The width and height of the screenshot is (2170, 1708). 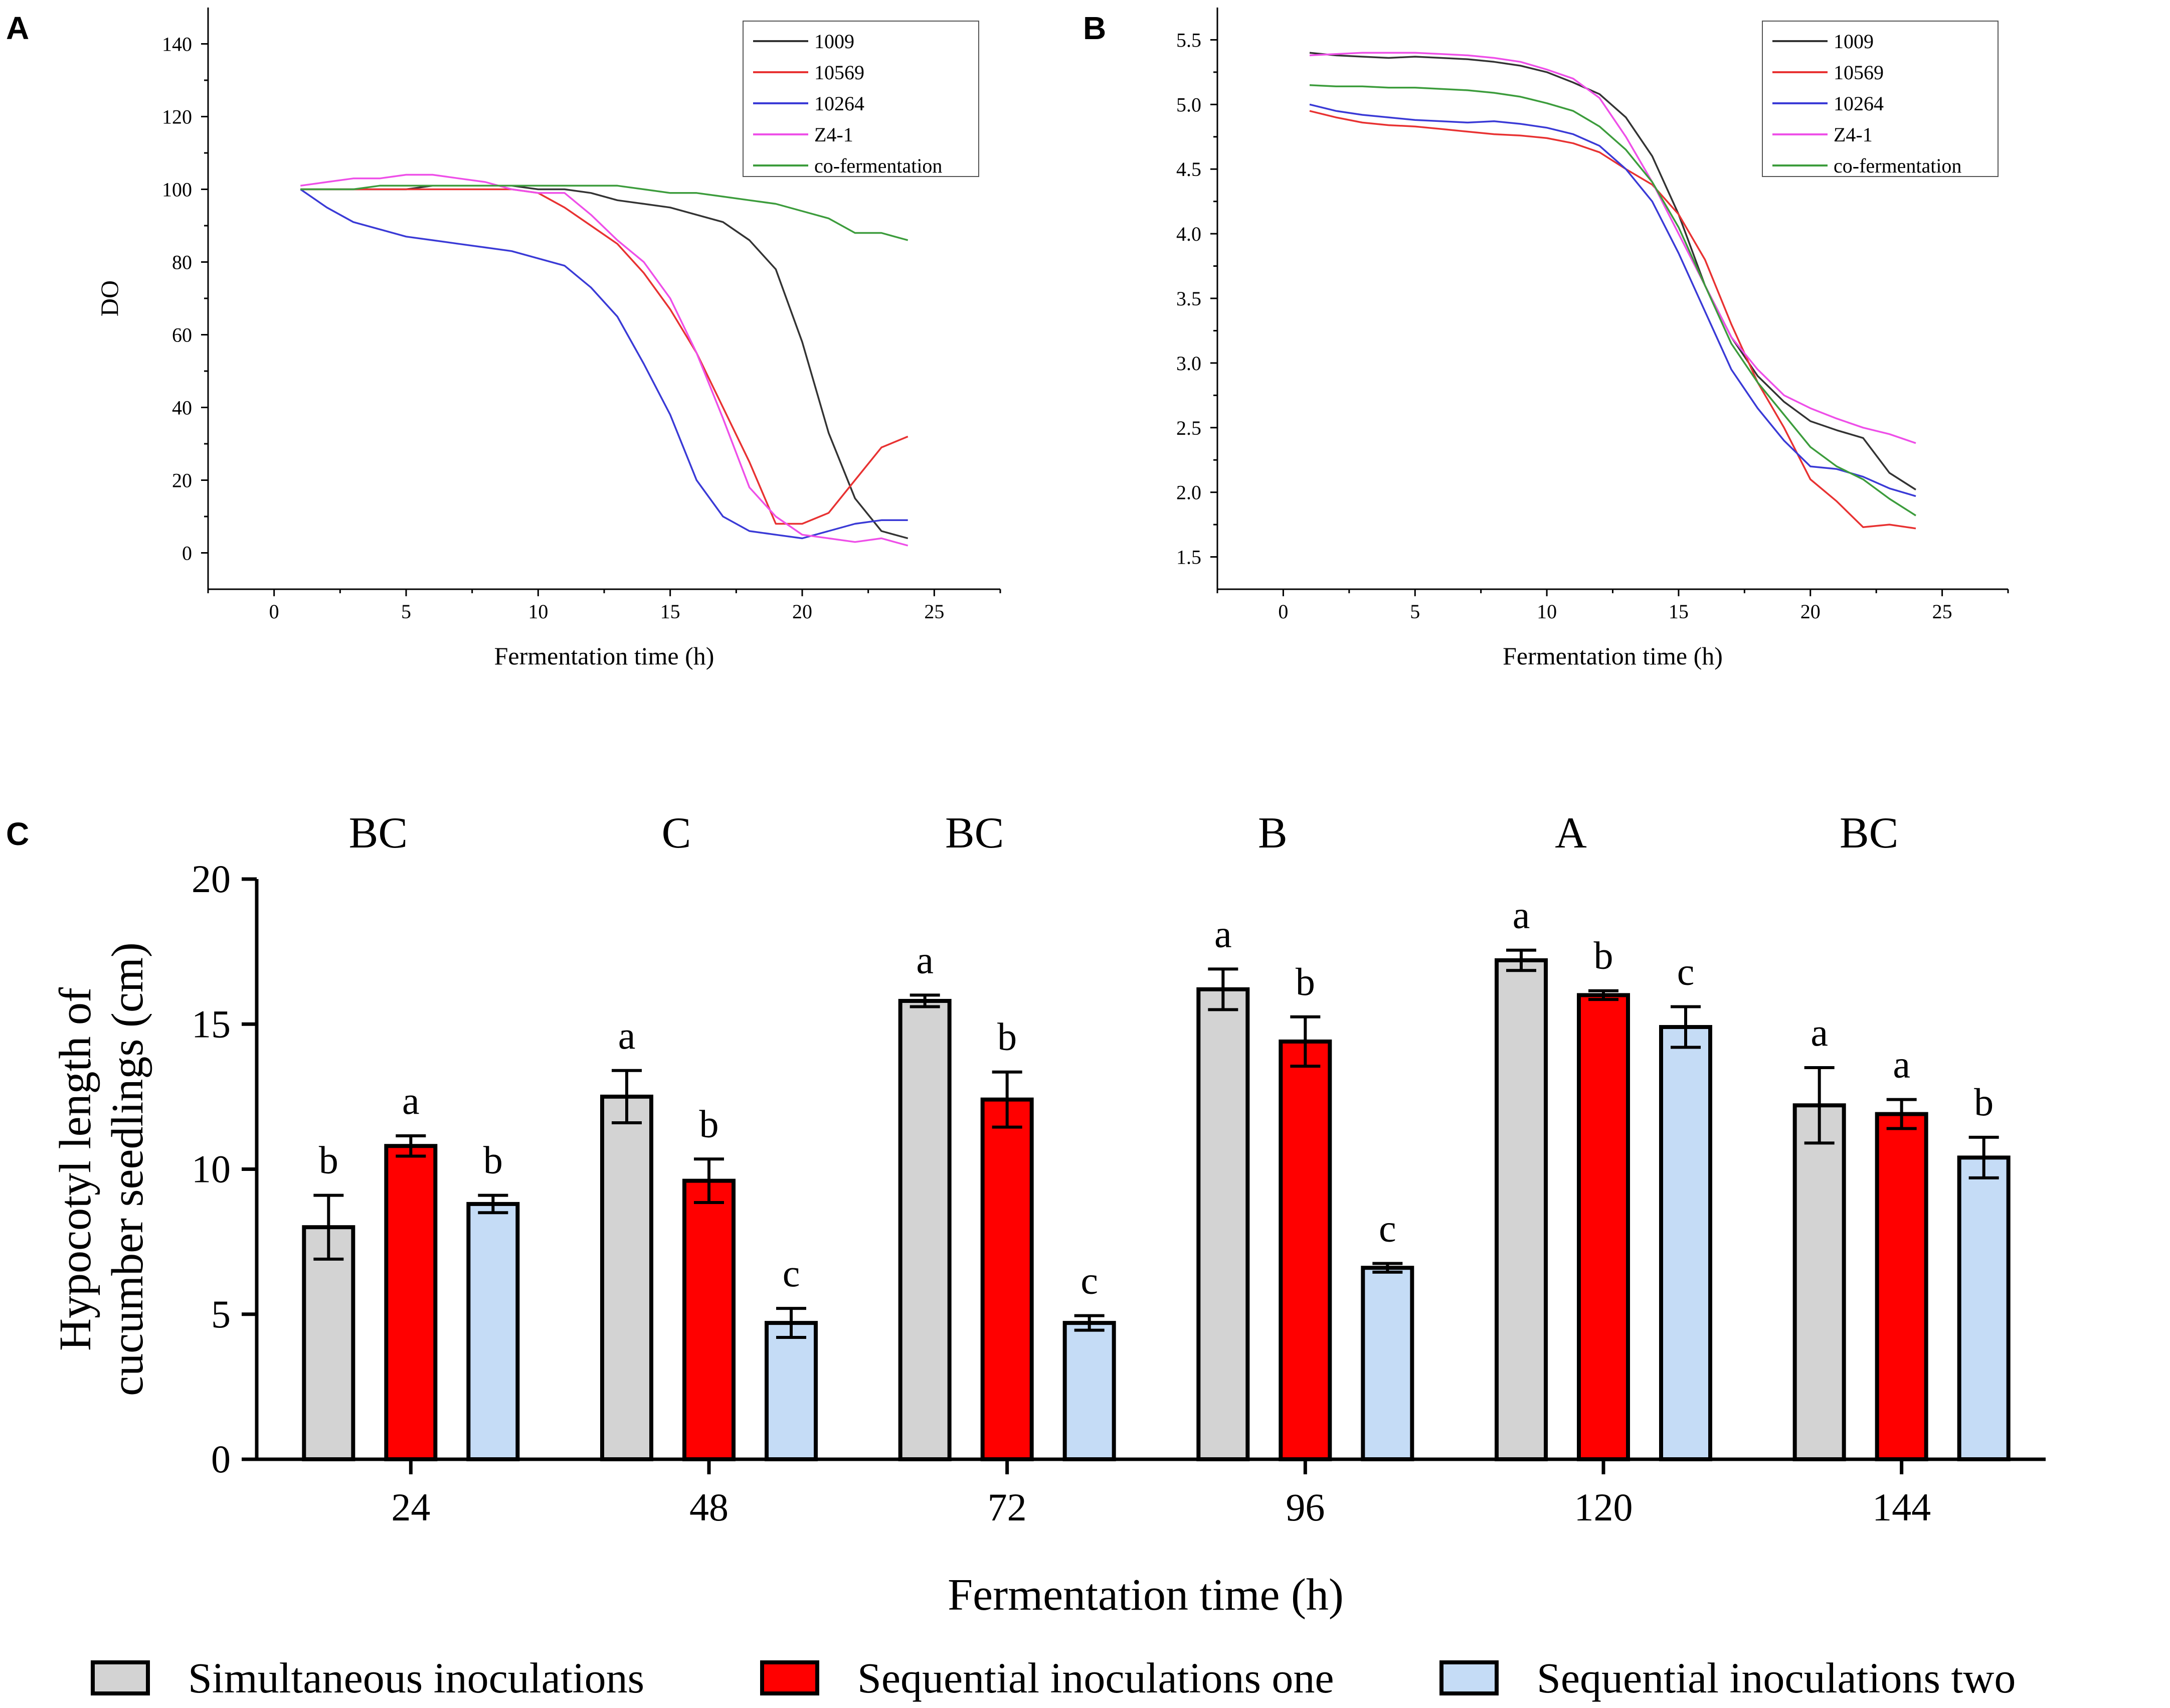 What do you see at coordinates (1776, 1678) in the screenshot?
I see `legend-label: Sequential inoculations two` at bounding box center [1776, 1678].